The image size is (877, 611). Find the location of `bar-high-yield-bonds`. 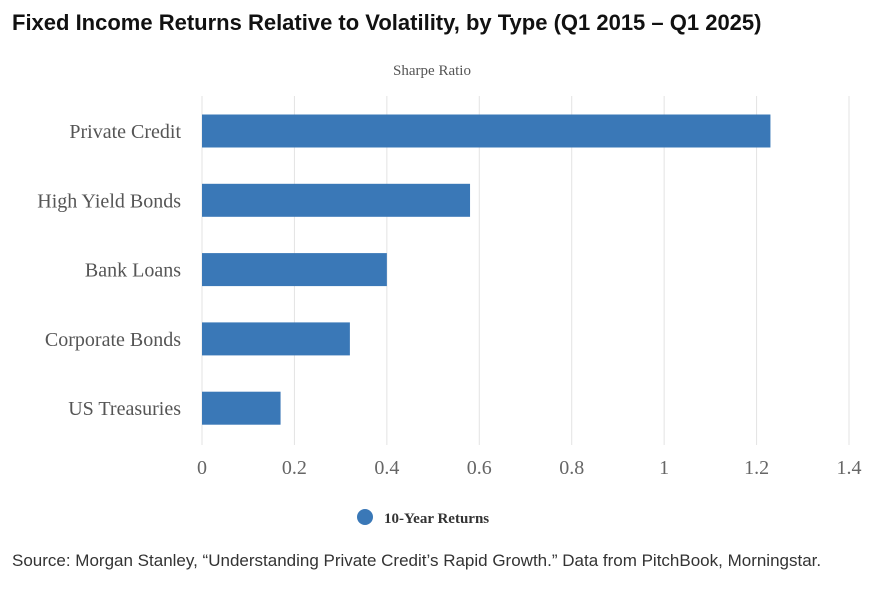

bar-high-yield-bonds is located at coordinates (336, 200).